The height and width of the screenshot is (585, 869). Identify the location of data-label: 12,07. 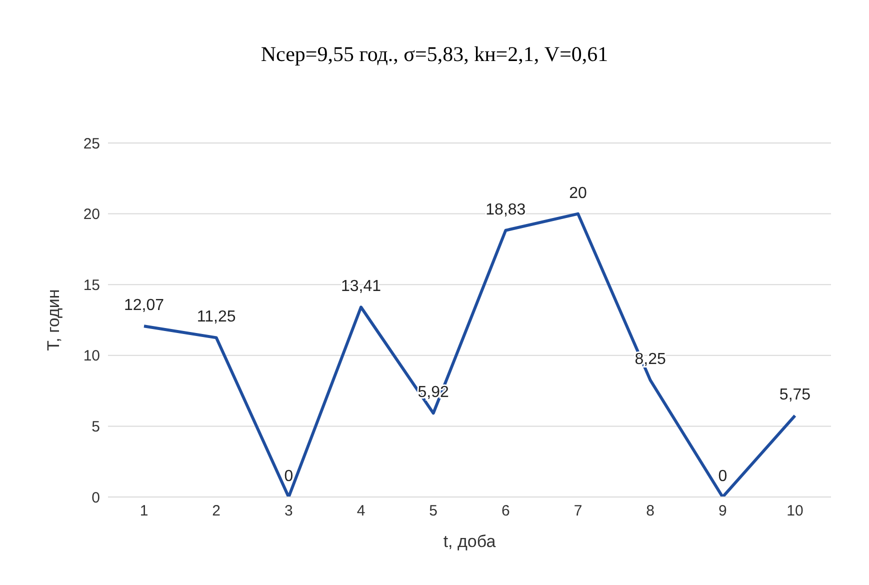
(144, 305).